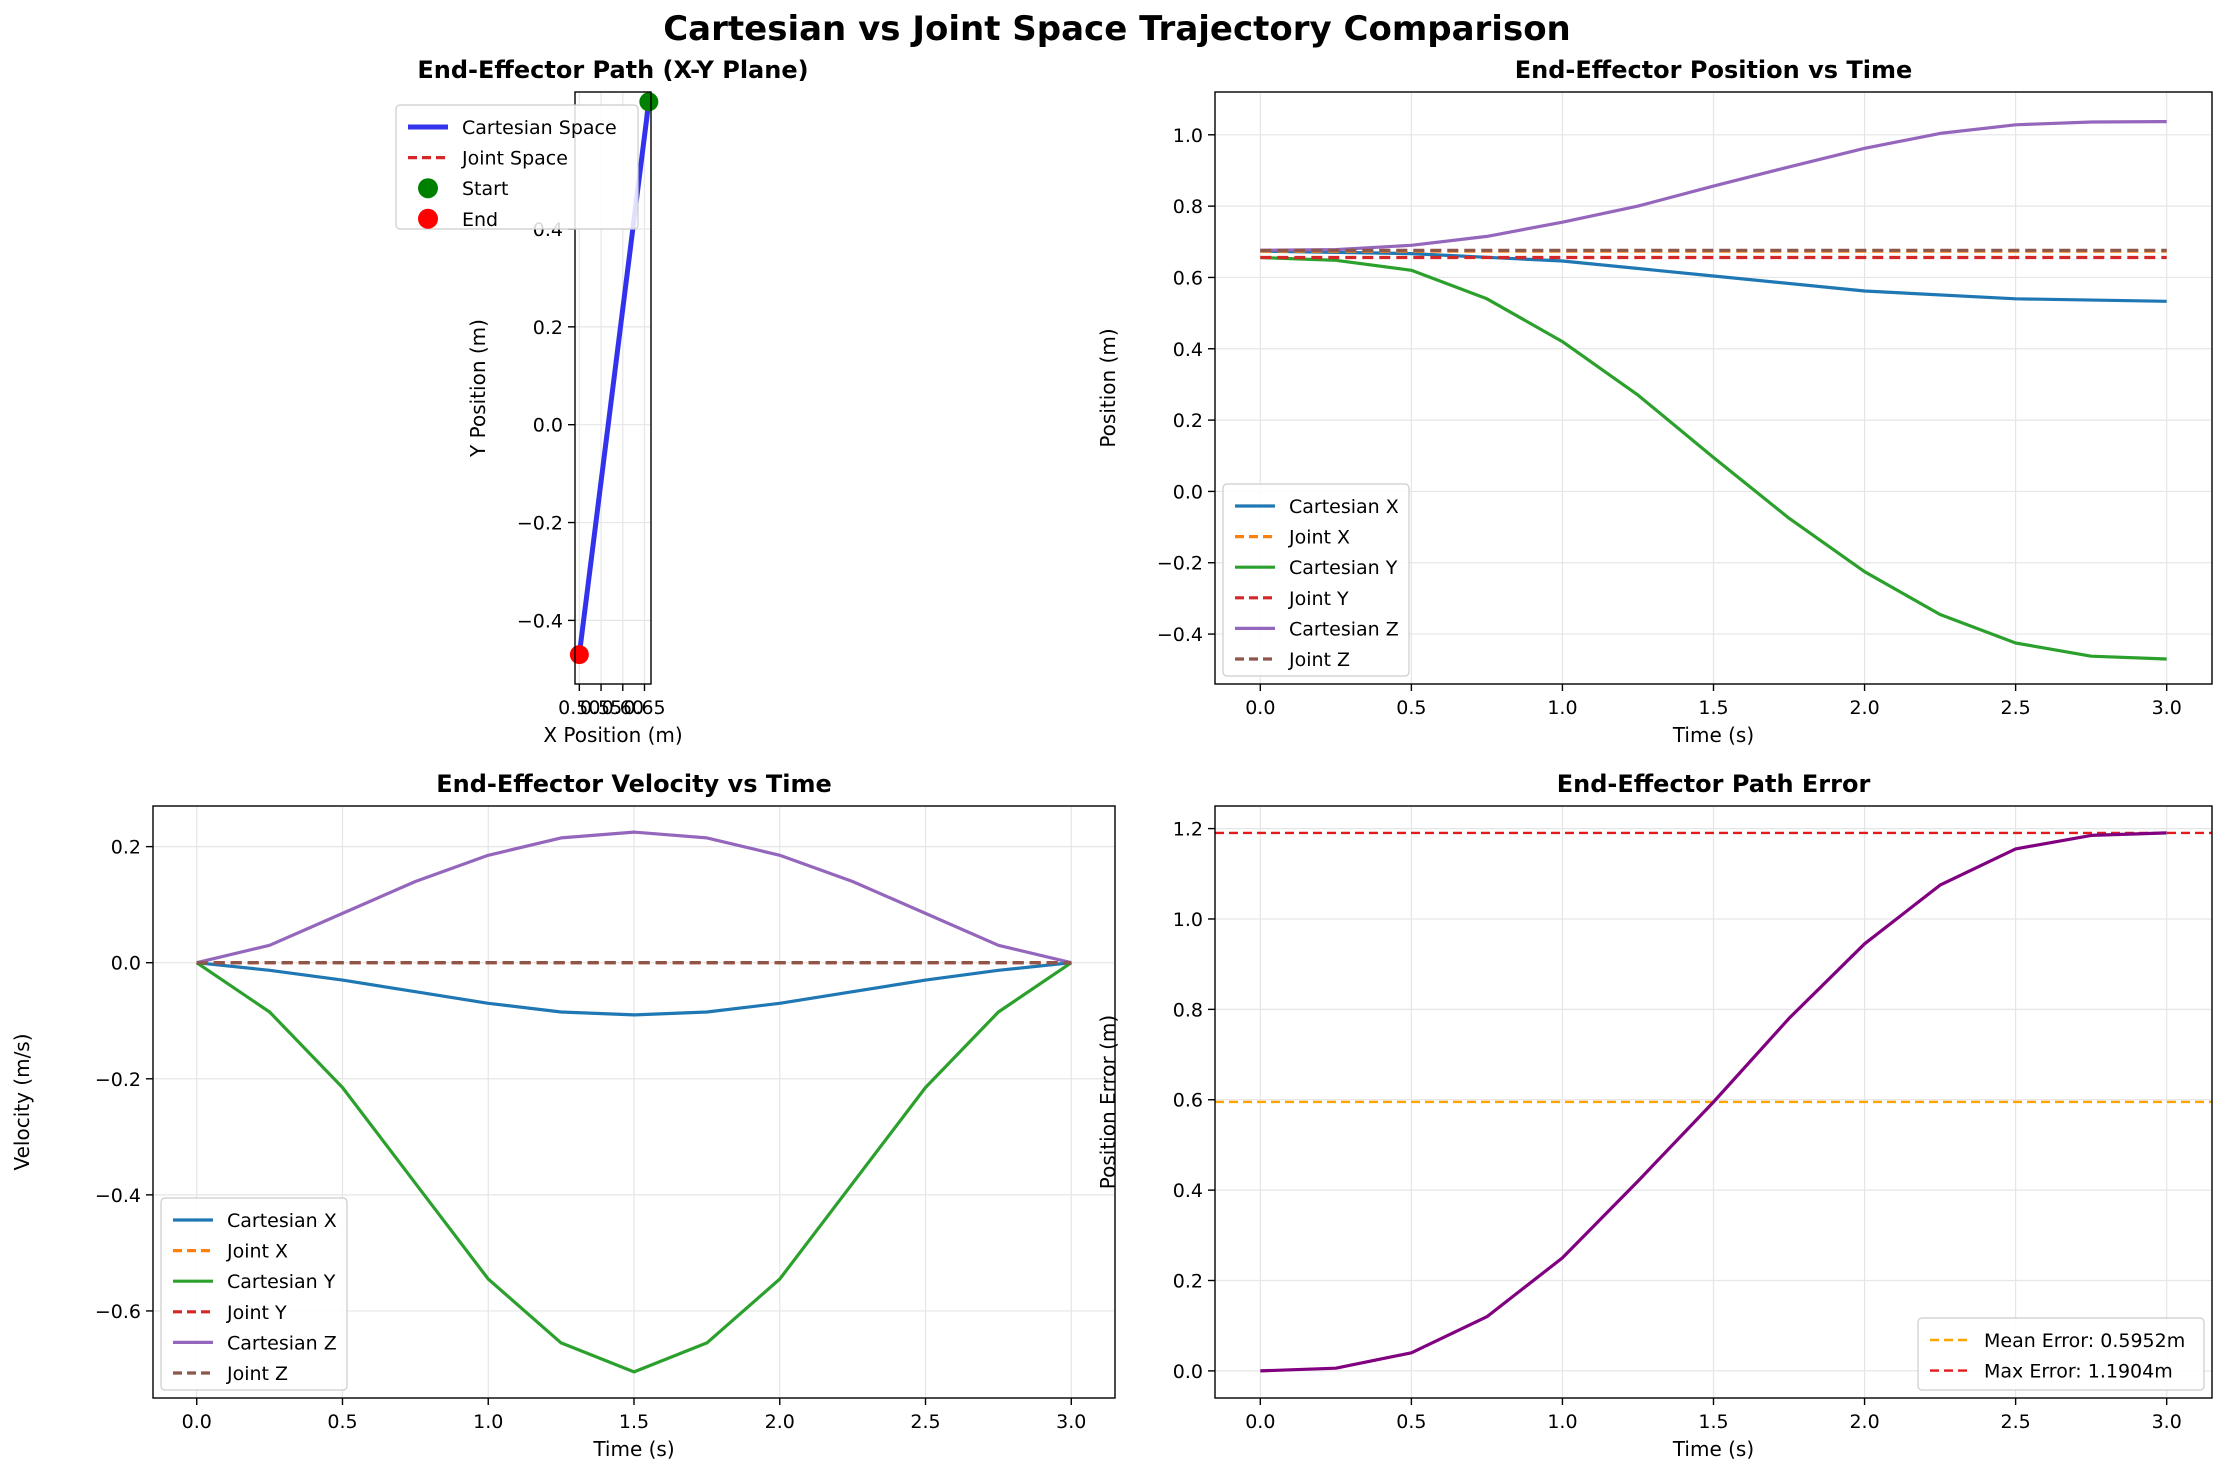 Image resolution: width=2234 pixels, height=1475 pixels. I want to click on legend-marker-start, so click(428, 188).